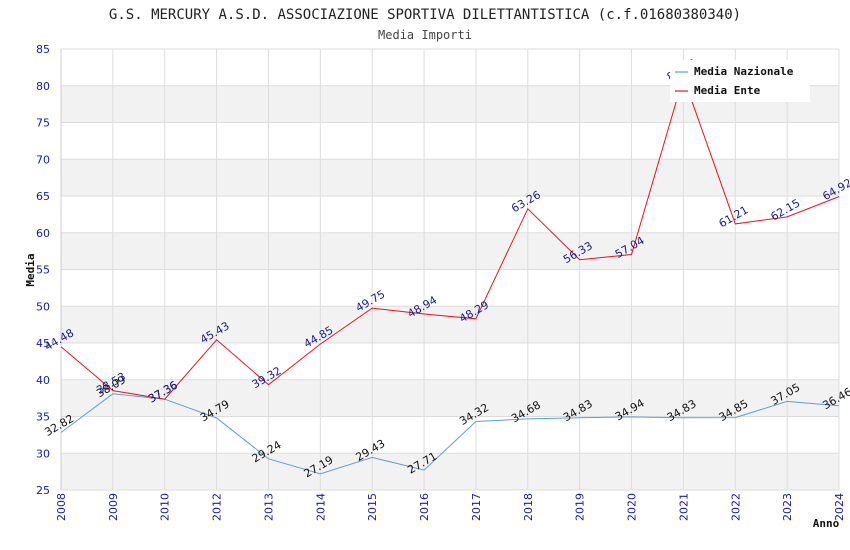 This screenshot has height=550, width=850. What do you see at coordinates (165, 507) in the screenshot?
I see `x-tick-label: 2010` at bounding box center [165, 507].